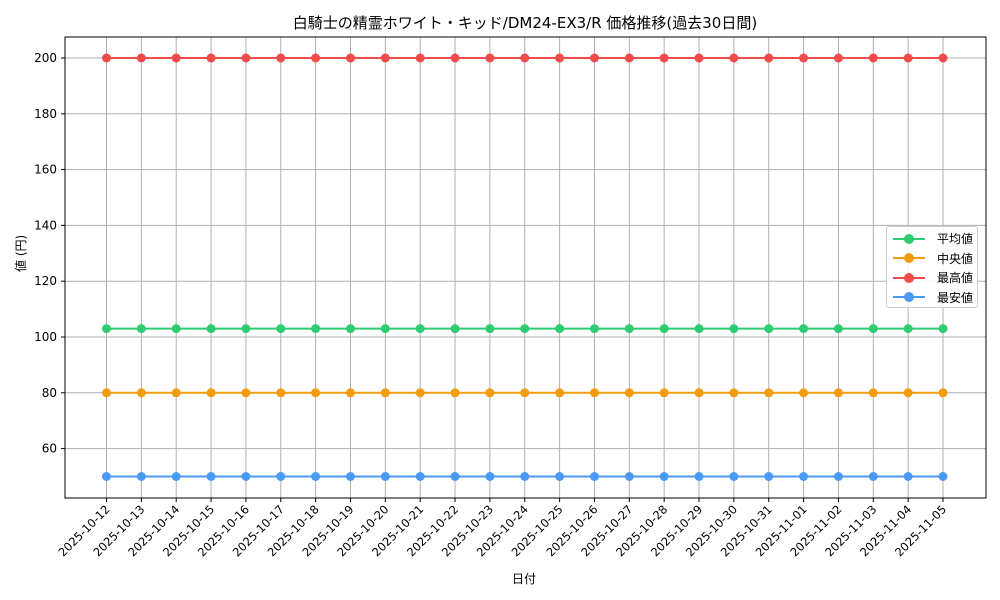 The height and width of the screenshot is (600, 1000). What do you see at coordinates (45, 114) in the screenshot?
I see `y-tick-label: 180` at bounding box center [45, 114].